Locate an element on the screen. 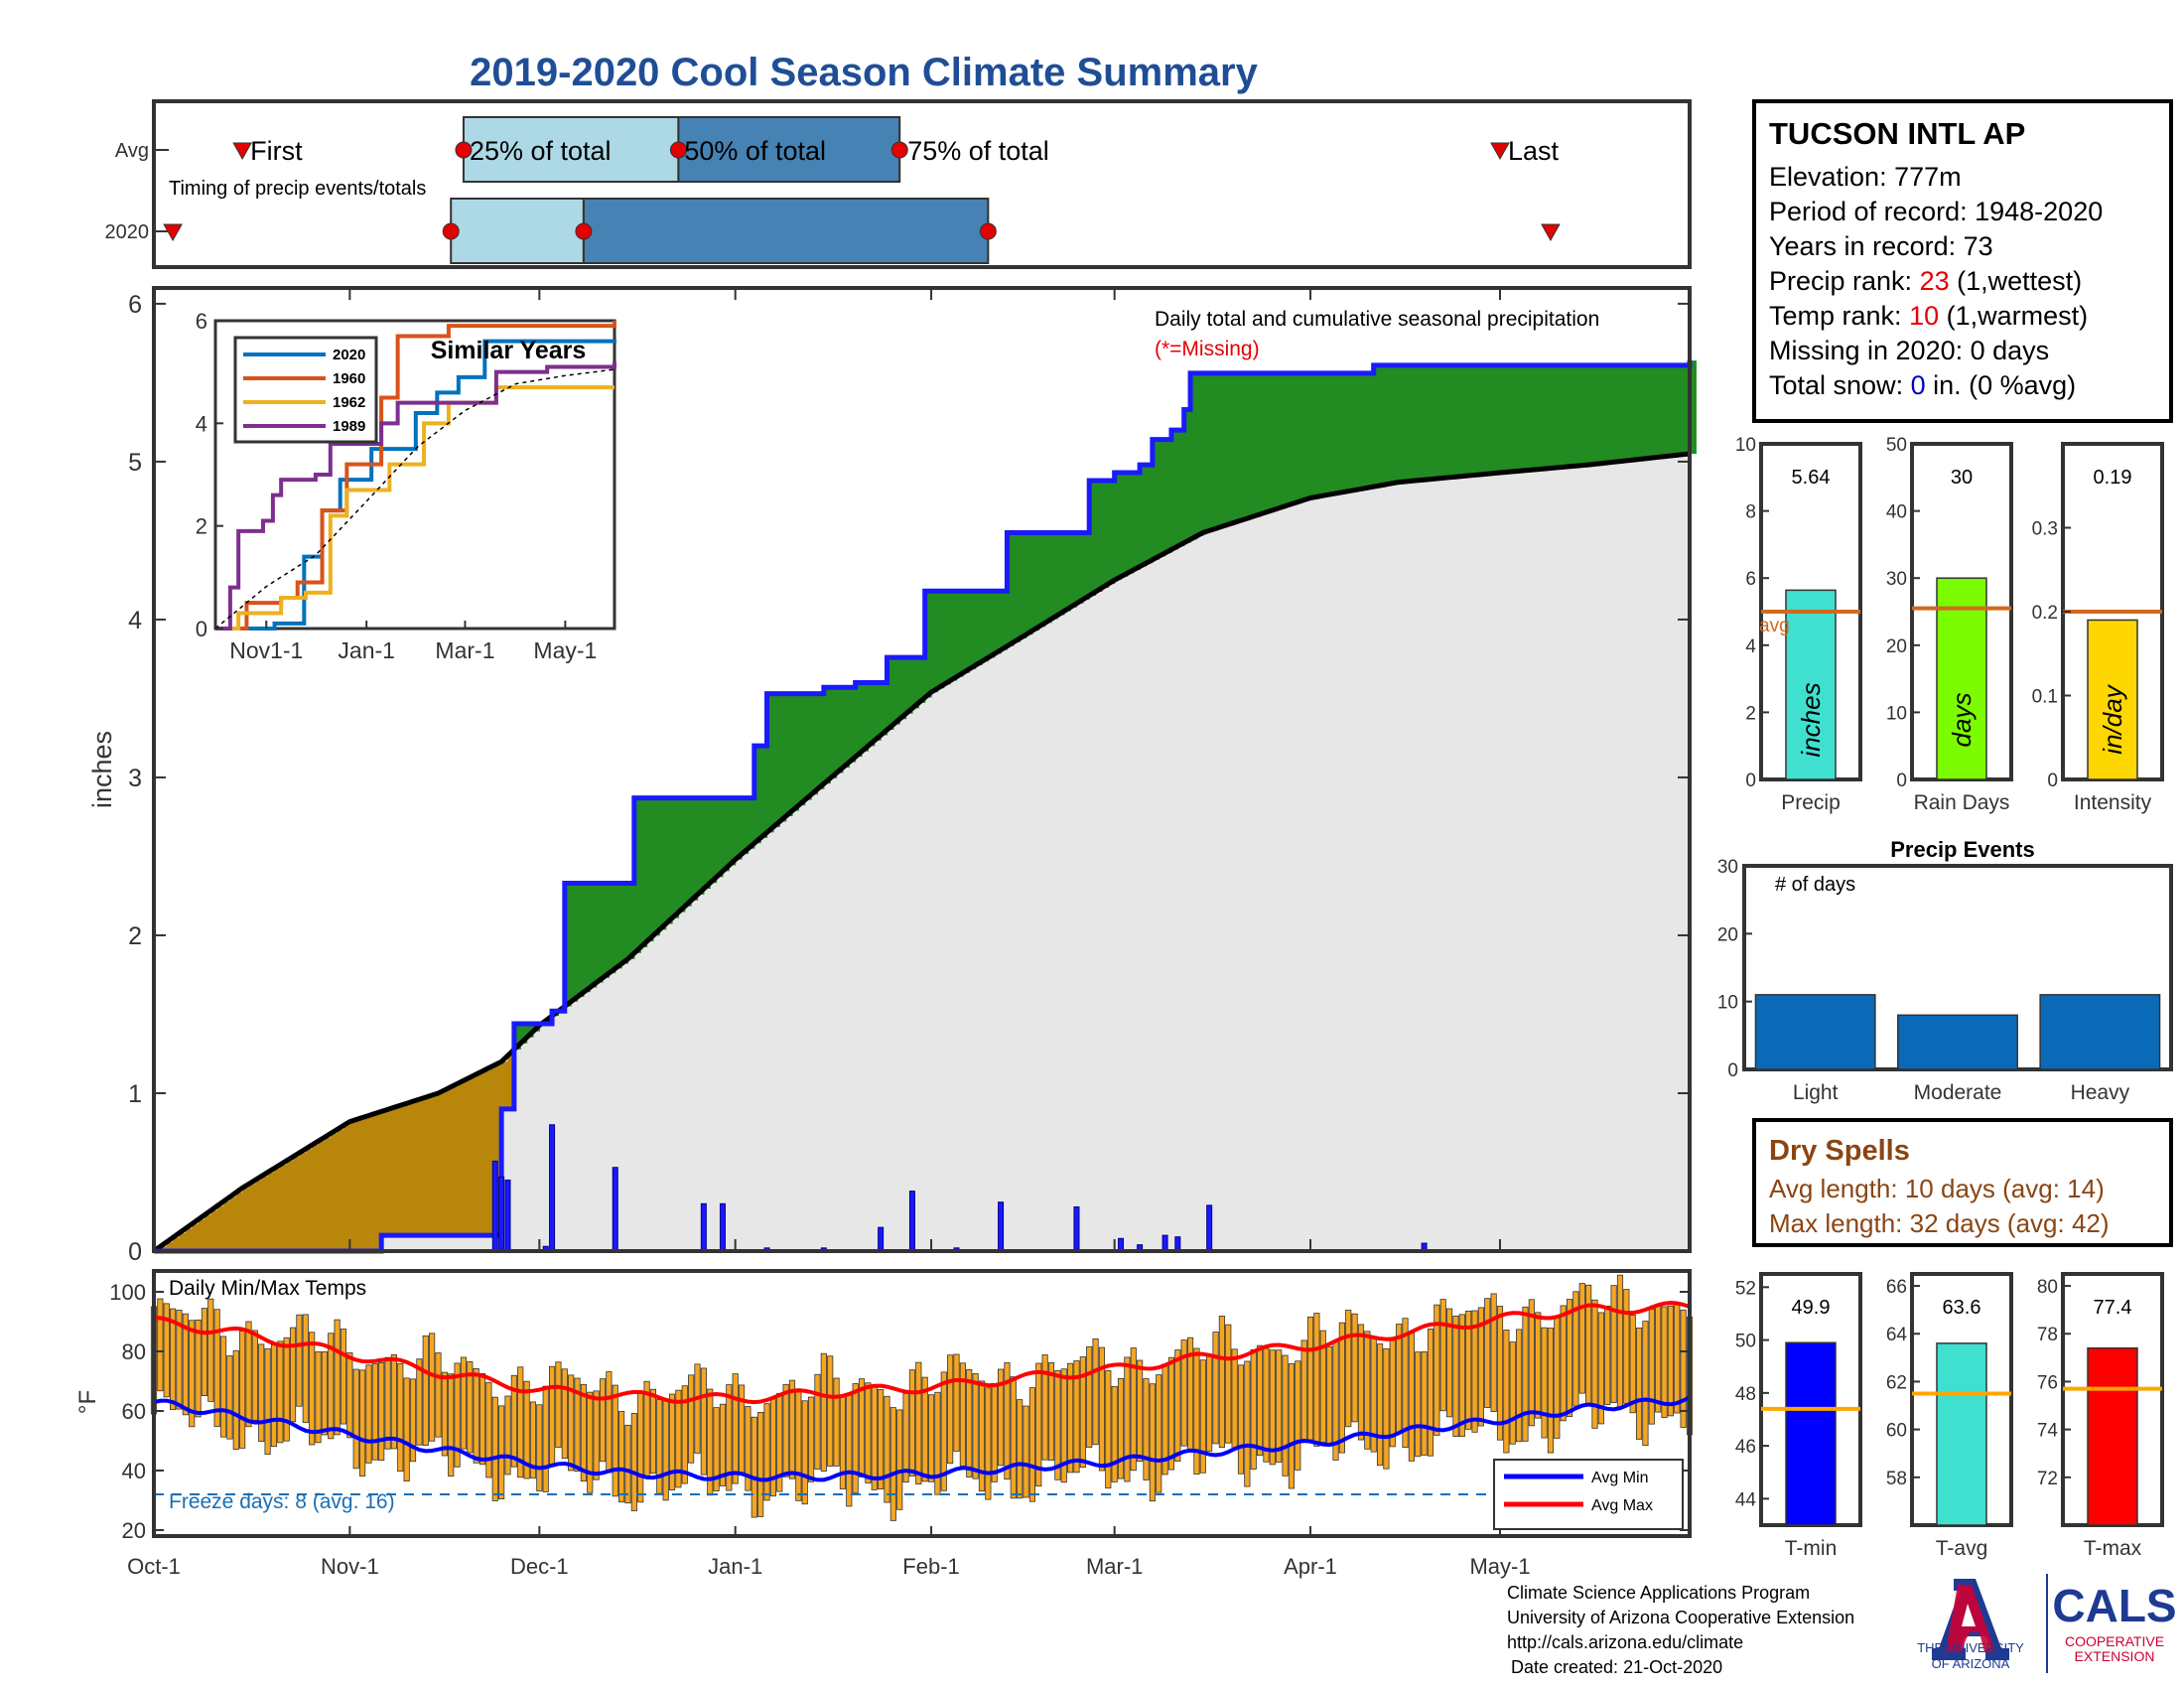  cals-logo-text: CALS is located at coordinates (2114, 1605).